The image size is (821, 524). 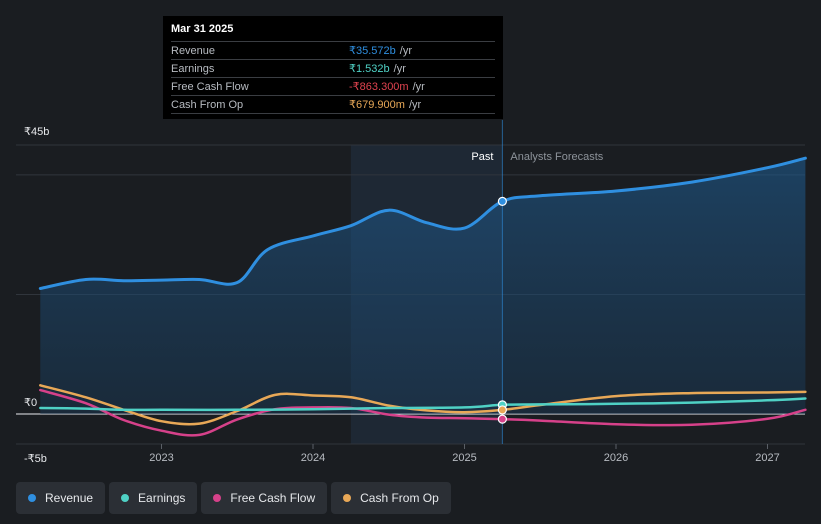 I want to click on tooltip-row-cash-from-op: Cash From Op ₹679.900m /yr, so click(x=333, y=104).